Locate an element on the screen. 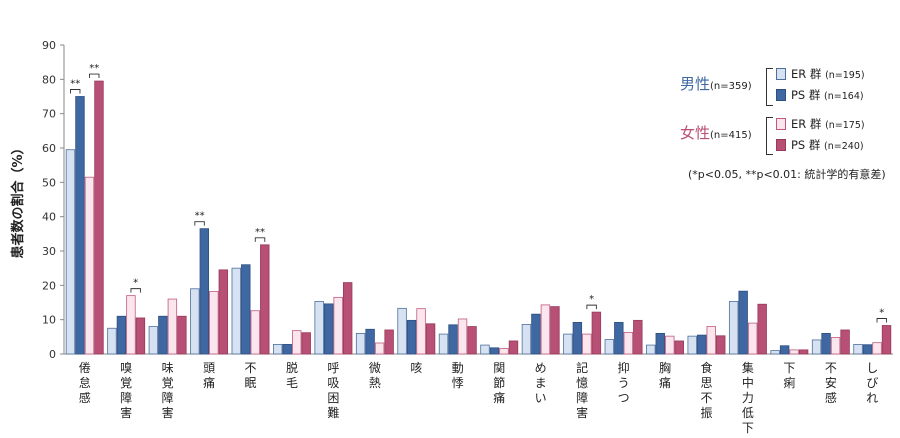 Image resolution: width=900 pixels, height=438 pixels. legend-male-label: 男性 is located at coordinates (695, 84).